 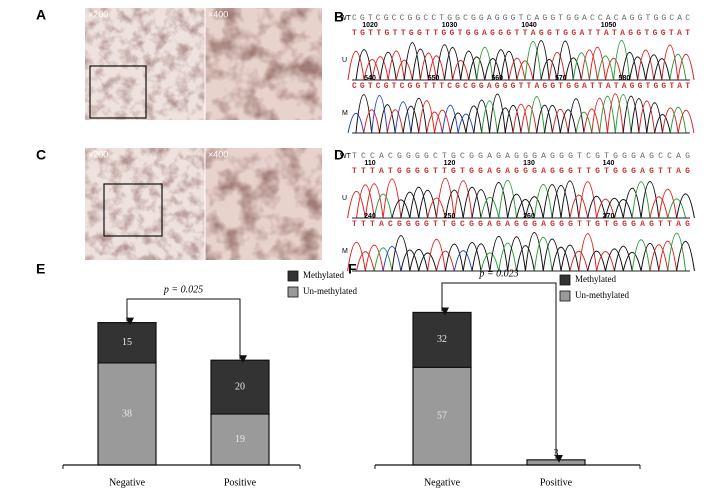 What do you see at coordinates (352, 269) in the screenshot?
I see `panel-label: F` at bounding box center [352, 269].